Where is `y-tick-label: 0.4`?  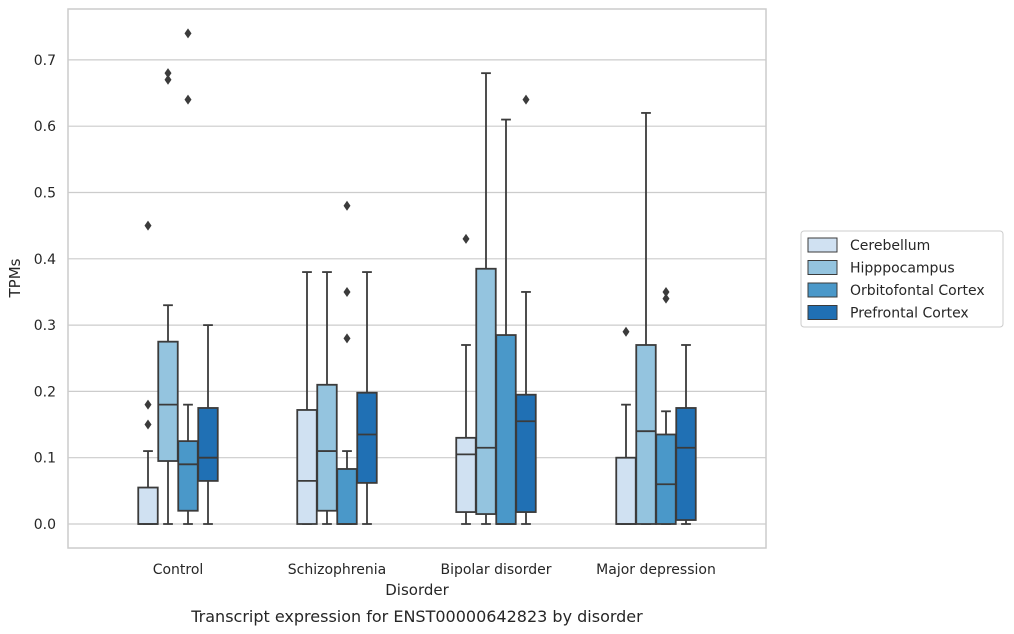 y-tick-label: 0.4 is located at coordinates (45, 260).